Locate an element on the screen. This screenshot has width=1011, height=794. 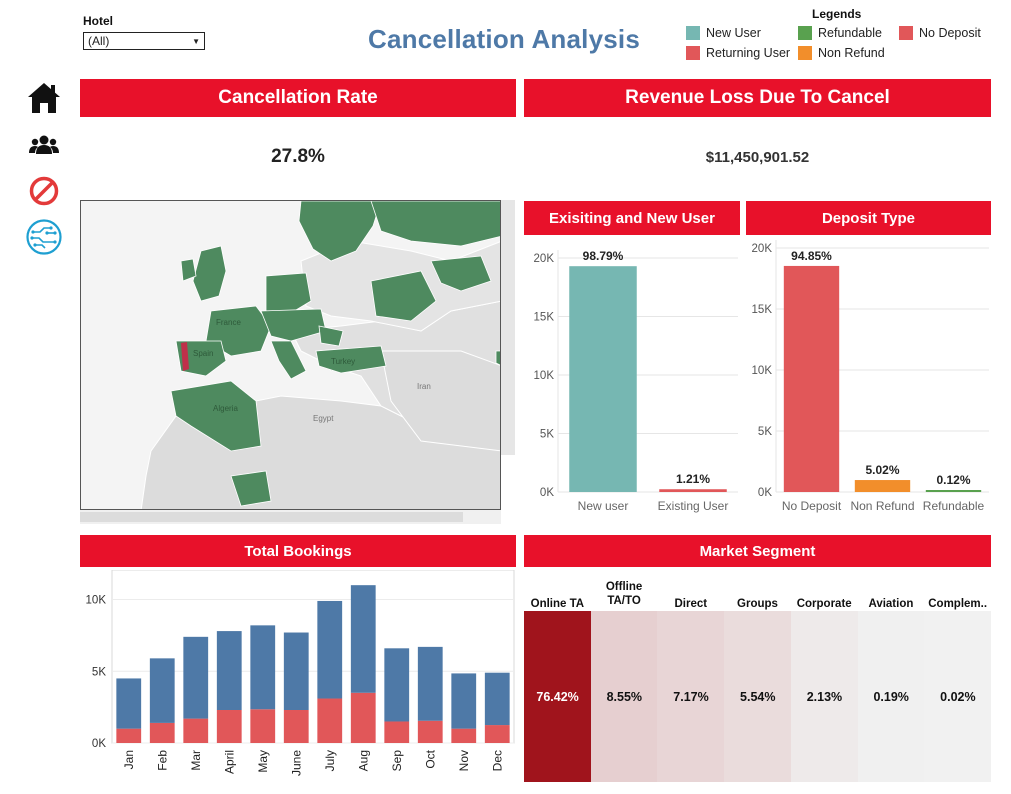
map-label-france: France is located at coordinates (228, 322).